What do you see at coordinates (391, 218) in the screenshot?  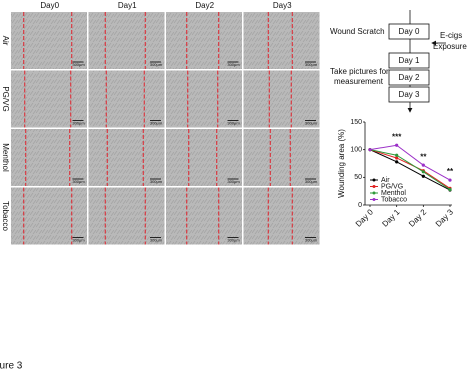 I see `x-tick-label: Day 1` at bounding box center [391, 218].